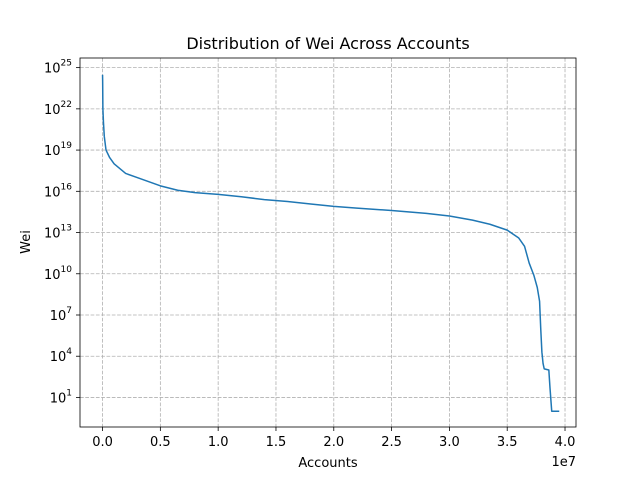  I want to click on y-tick-label: 10¹⁶, so click(58, 191).